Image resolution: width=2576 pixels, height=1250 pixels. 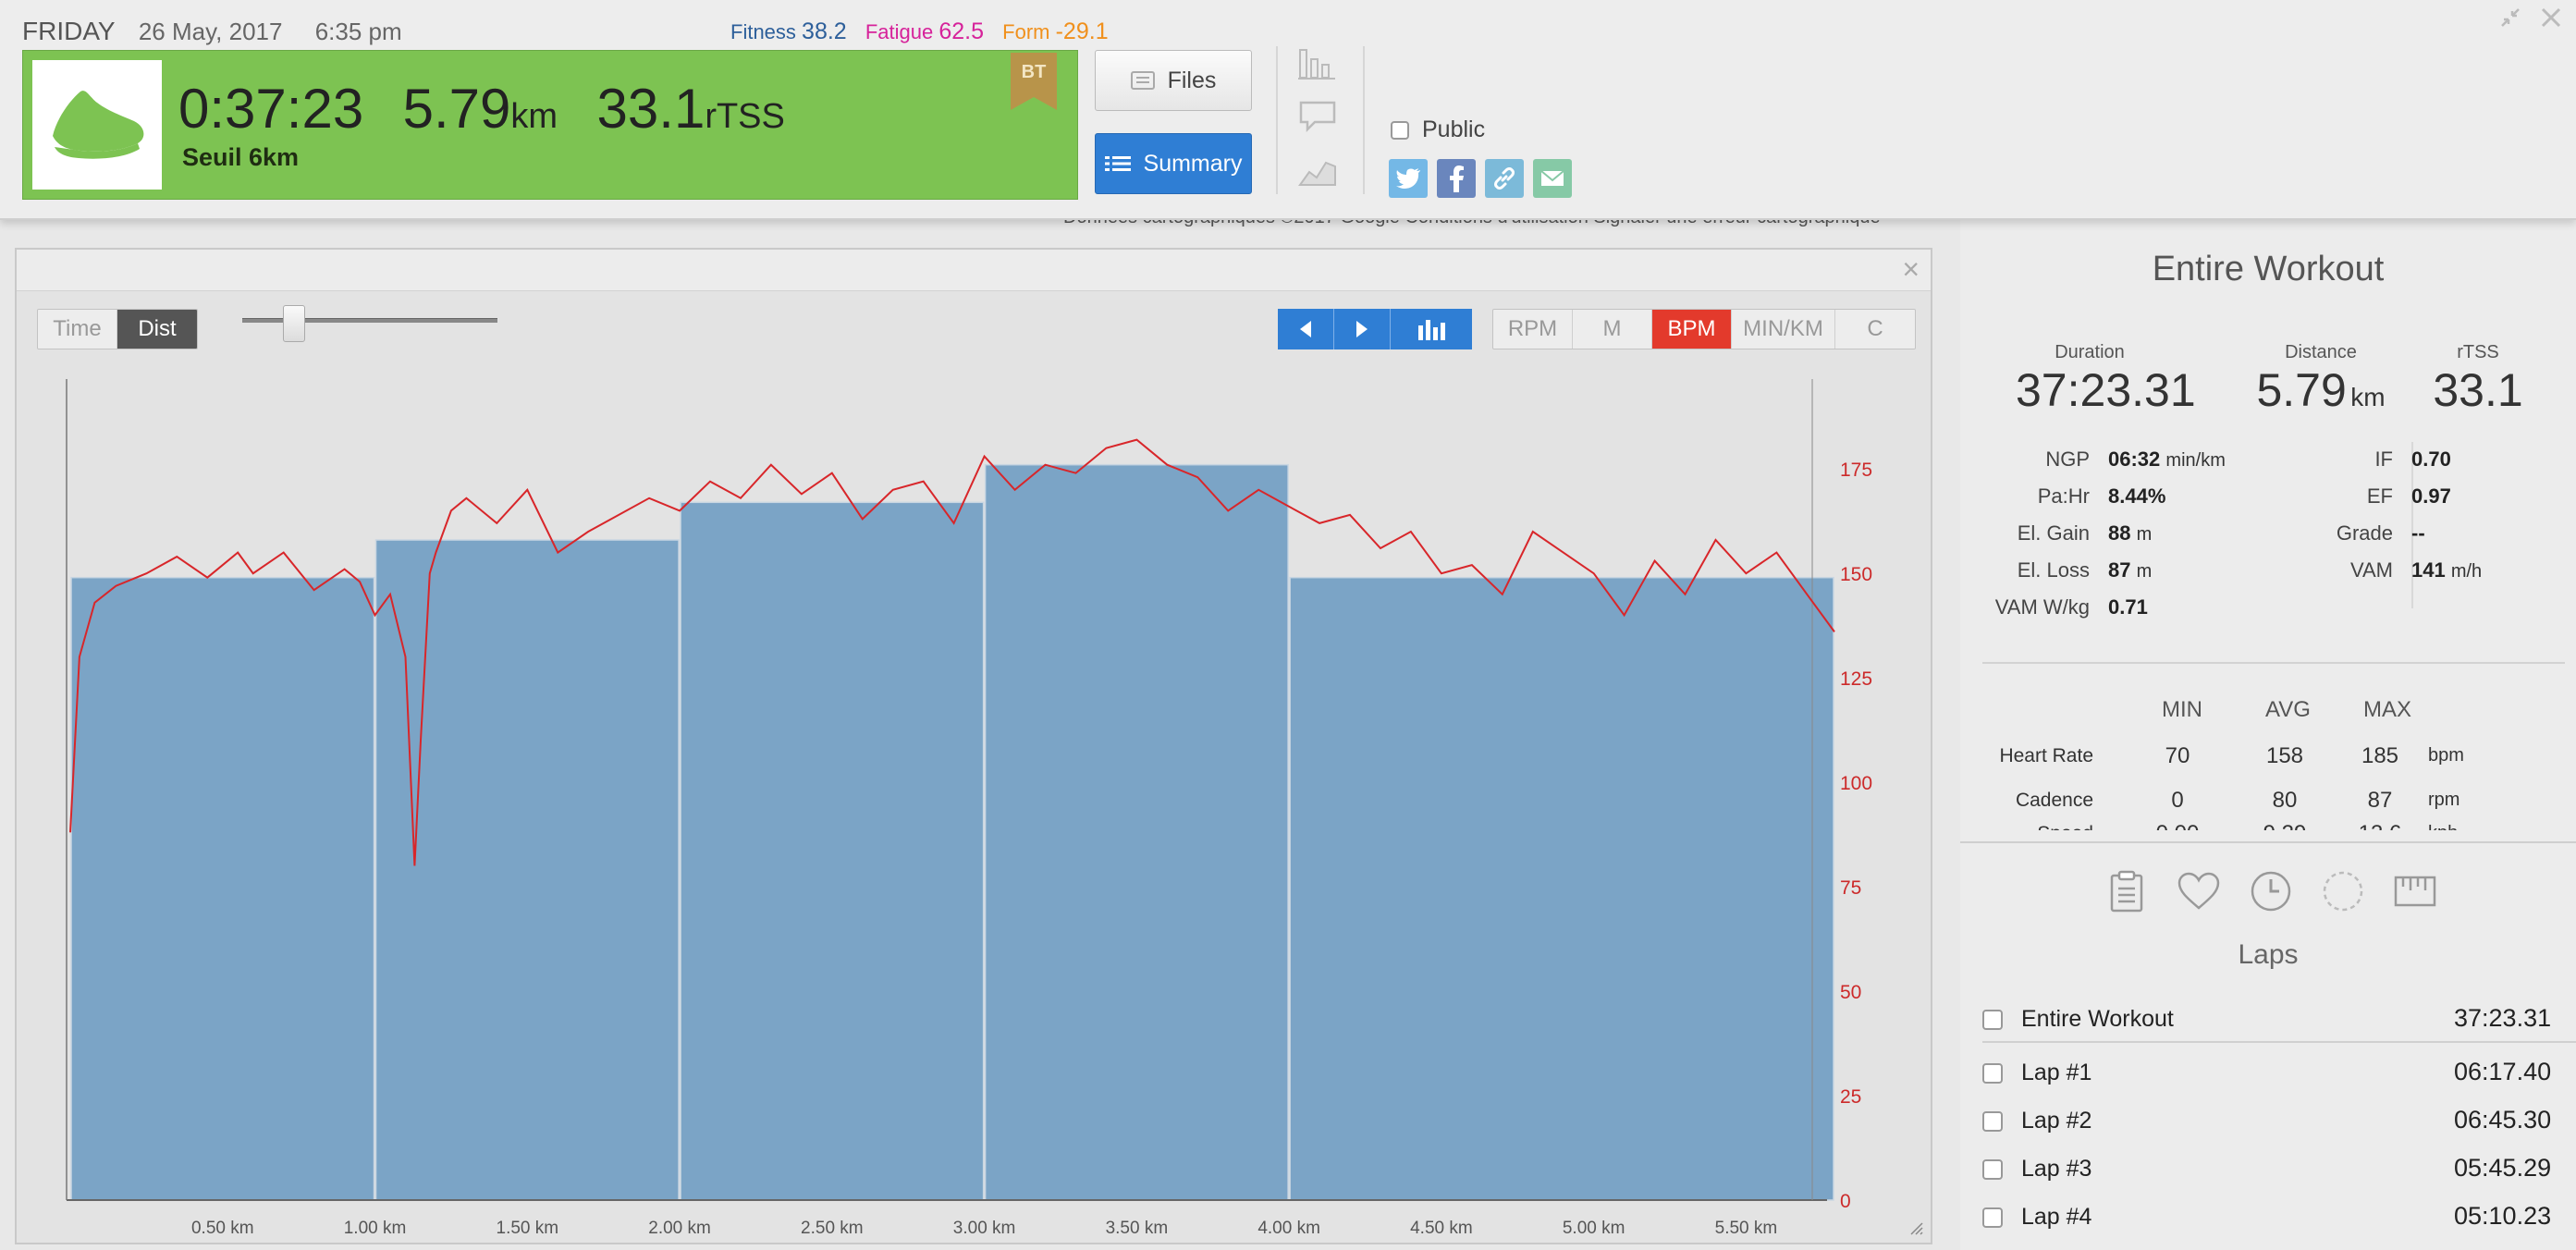 What do you see at coordinates (1317, 63) in the screenshot?
I see `bar-chart-icon` at bounding box center [1317, 63].